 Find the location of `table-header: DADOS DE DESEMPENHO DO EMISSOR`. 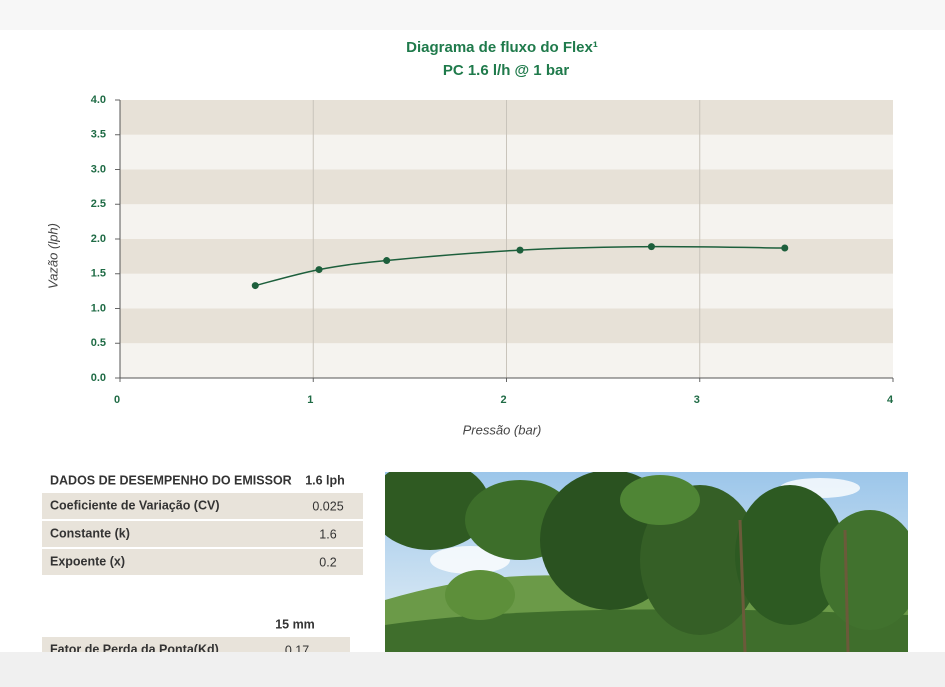

table-header: DADOS DE DESEMPENHO DO EMISSOR is located at coordinates (171, 480).